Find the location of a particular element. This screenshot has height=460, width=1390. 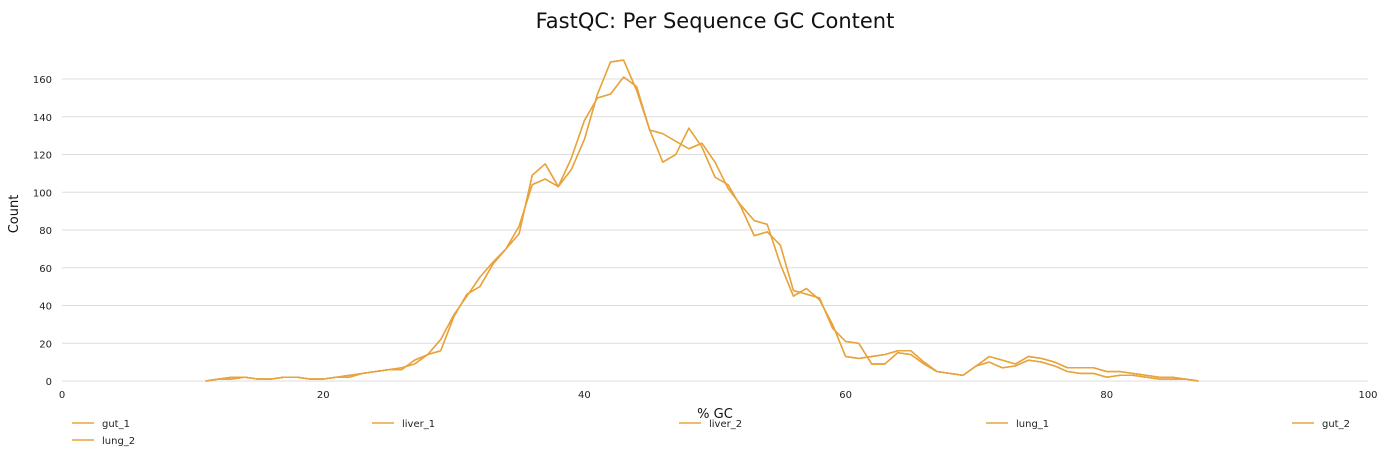

y-tick-label: 20 is located at coordinates (45, 344).